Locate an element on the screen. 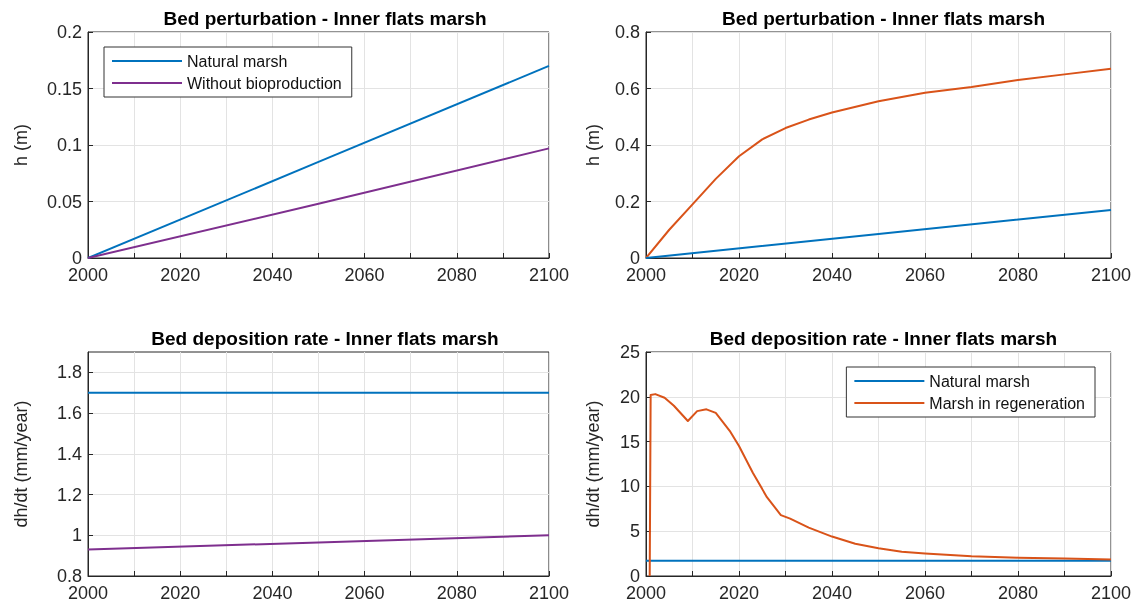  y-tick-label: 25 is located at coordinates (629, 352).